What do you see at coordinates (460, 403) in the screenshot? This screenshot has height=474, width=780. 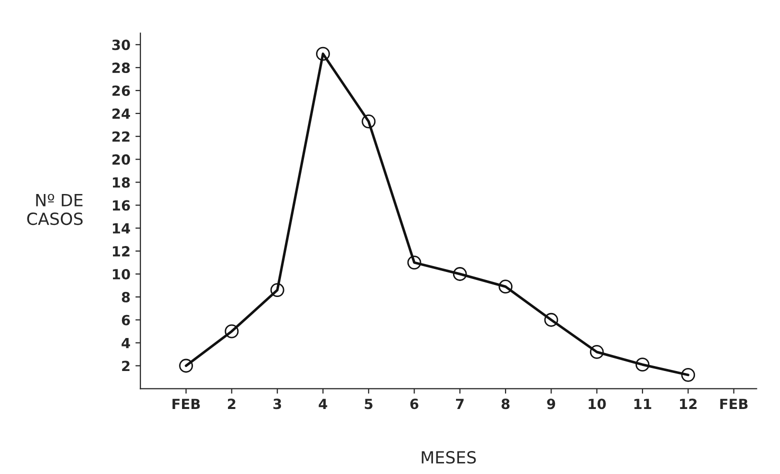 I see `x-tick-label: 7` at bounding box center [460, 403].